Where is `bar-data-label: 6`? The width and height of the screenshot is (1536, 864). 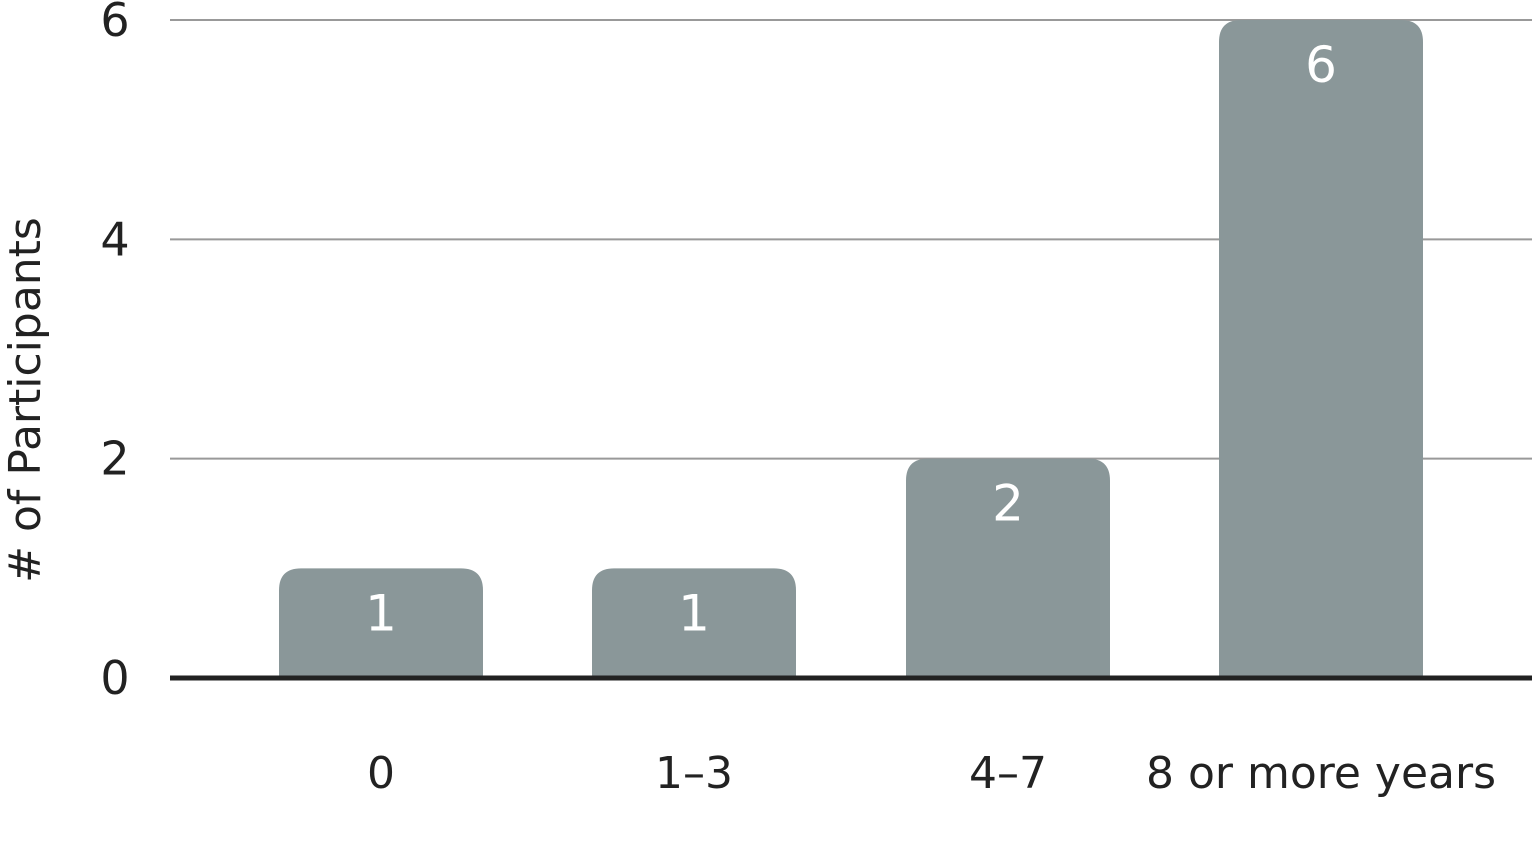 bar-data-label: 6 is located at coordinates (1321, 65).